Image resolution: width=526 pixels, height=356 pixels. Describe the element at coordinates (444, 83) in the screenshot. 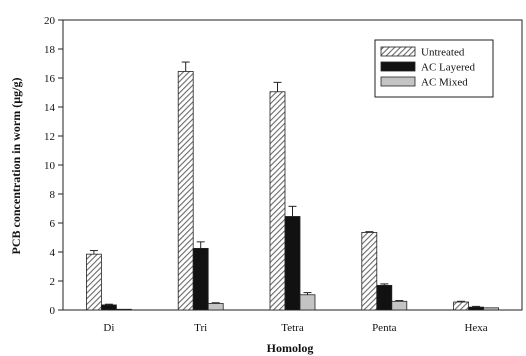

I see `legend-label: AC Mixed` at that location.